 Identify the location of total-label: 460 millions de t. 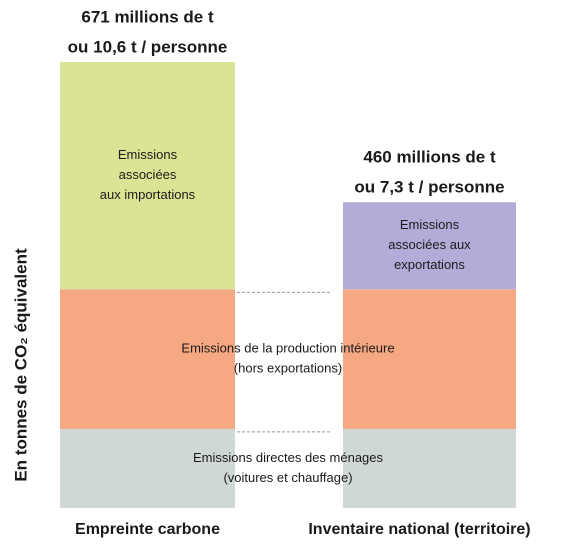
(429, 157).